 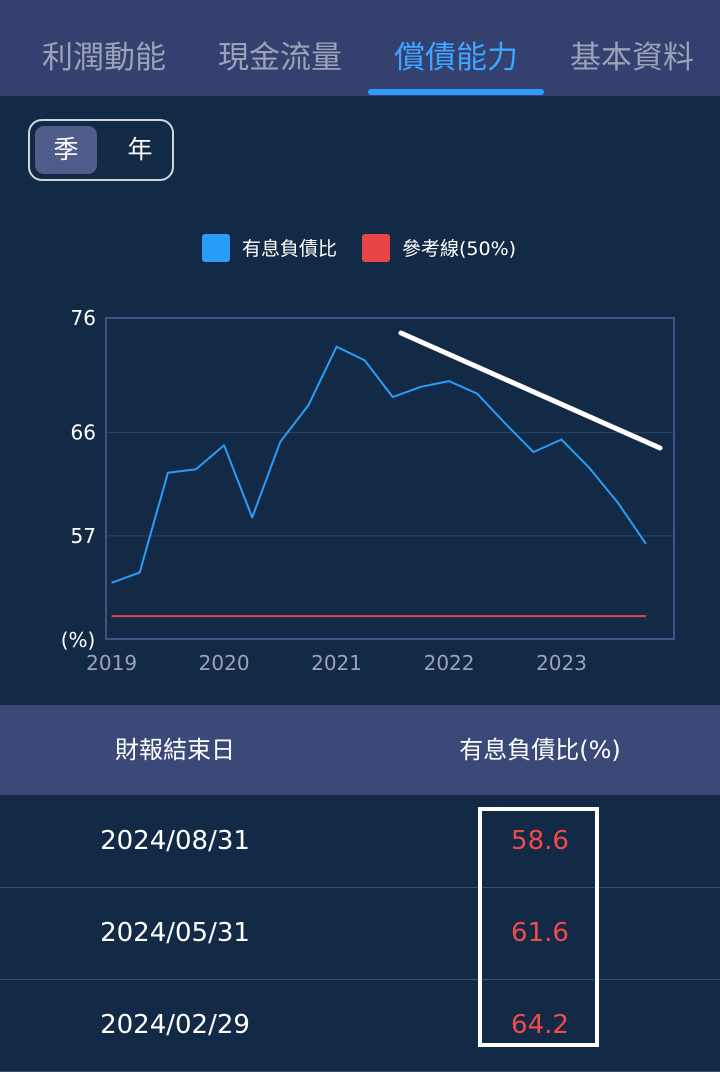 What do you see at coordinates (360, 933) in the screenshot?
I see `table-row: 2024/05/31 61.6` at bounding box center [360, 933].